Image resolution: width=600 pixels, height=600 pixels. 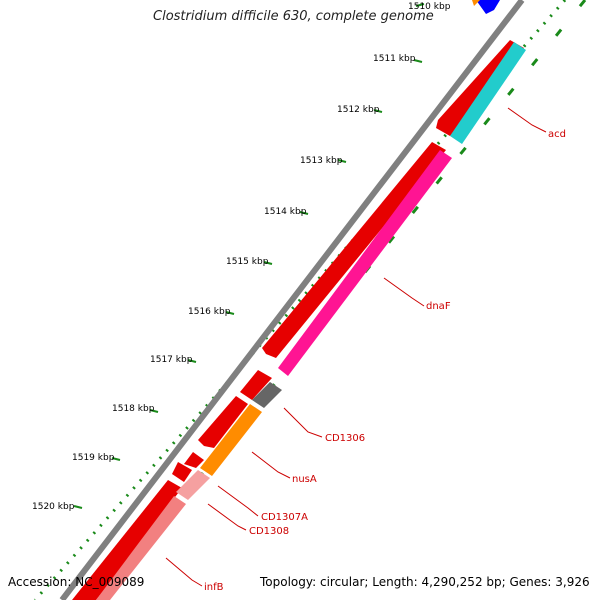 What do you see at coordinates (238, 501) in the screenshot?
I see `leader-CD1307A` at bounding box center [238, 501].